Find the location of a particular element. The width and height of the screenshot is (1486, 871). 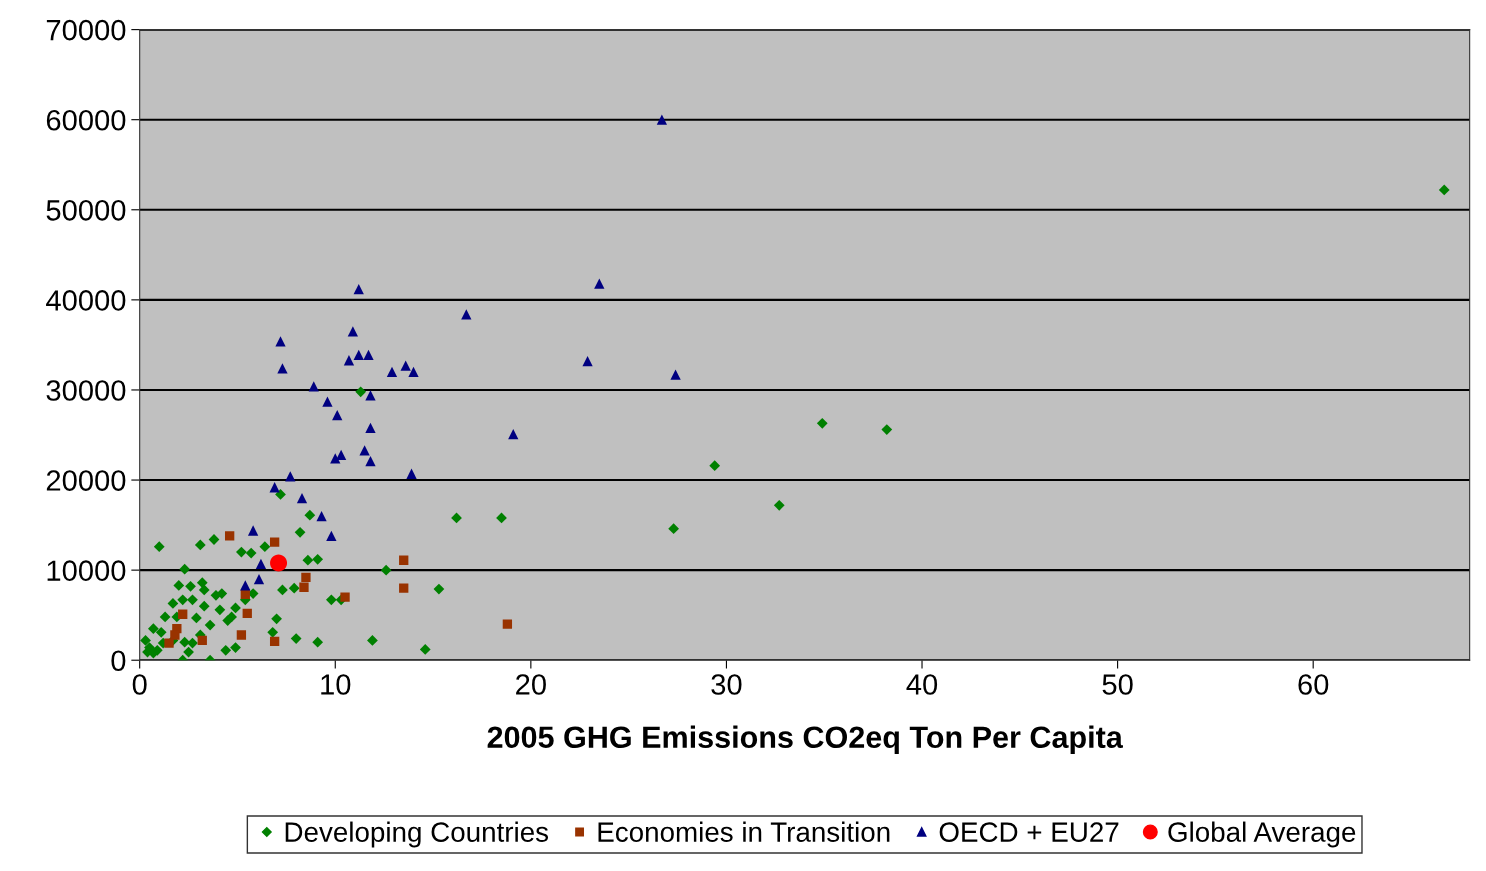

y-tick-label: 20000 is located at coordinates (86, 480).